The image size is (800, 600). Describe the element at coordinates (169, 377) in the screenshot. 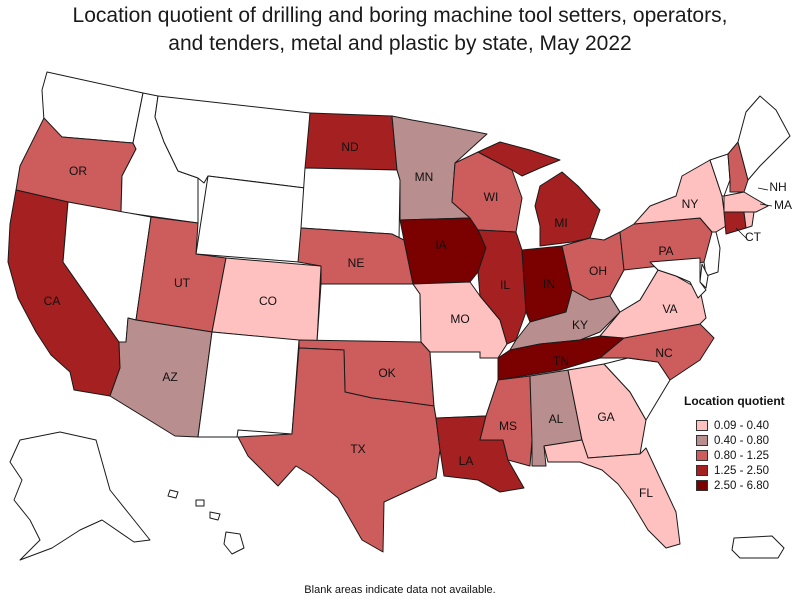

I see `state-label-AZ: AZ` at that location.